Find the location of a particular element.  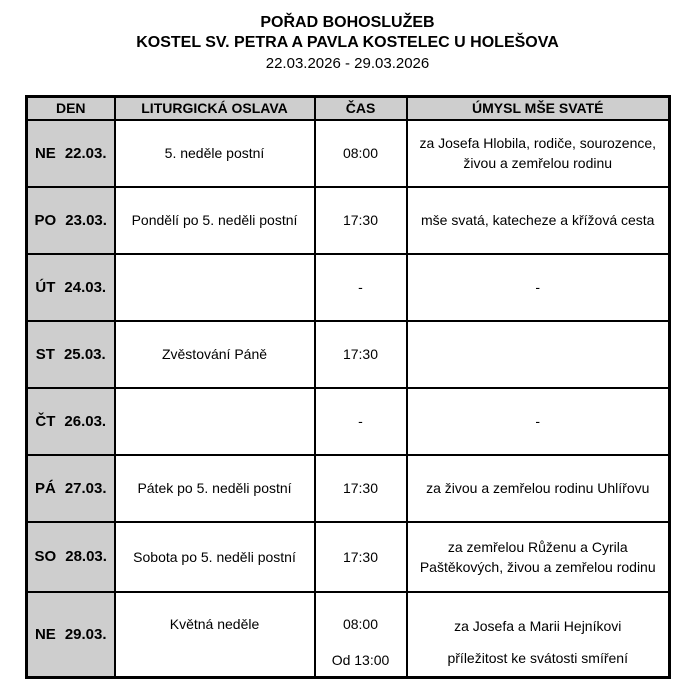

intention-secondary: příležitost ke svátosti smíření is located at coordinates (537, 657).